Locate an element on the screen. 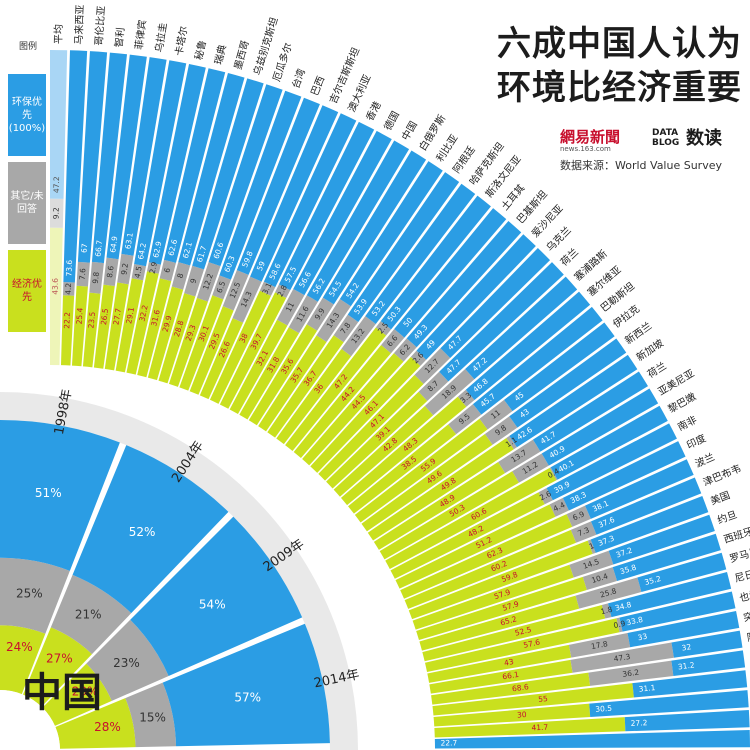 The height and width of the screenshot is (750, 750). category-label: 菲律宾 is located at coordinates (140, 34).